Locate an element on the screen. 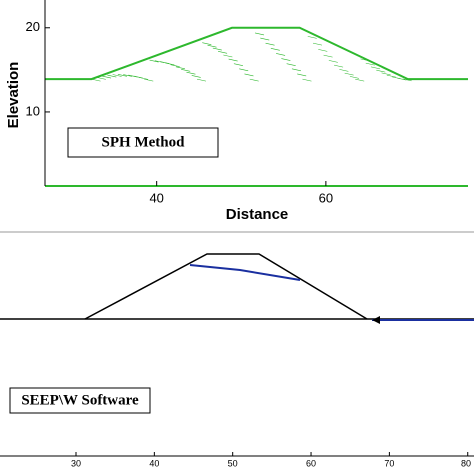 The height and width of the screenshot is (474, 474). y-tick-label: 10 is located at coordinates (33, 110).